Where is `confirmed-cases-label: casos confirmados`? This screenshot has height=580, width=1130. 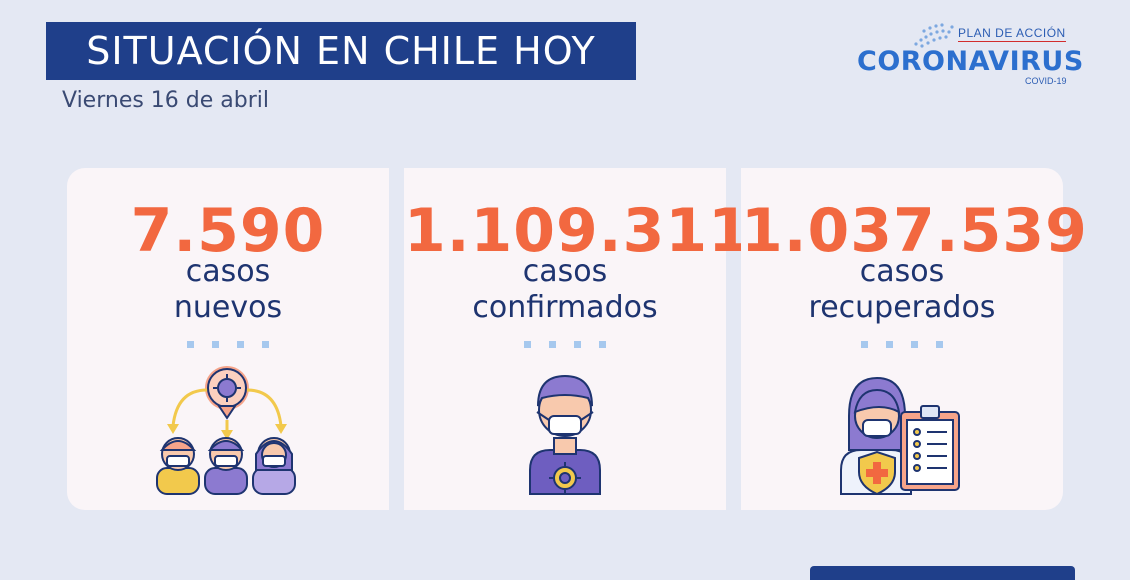 confirmed-cases-label: casos confirmados is located at coordinates (565, 290).